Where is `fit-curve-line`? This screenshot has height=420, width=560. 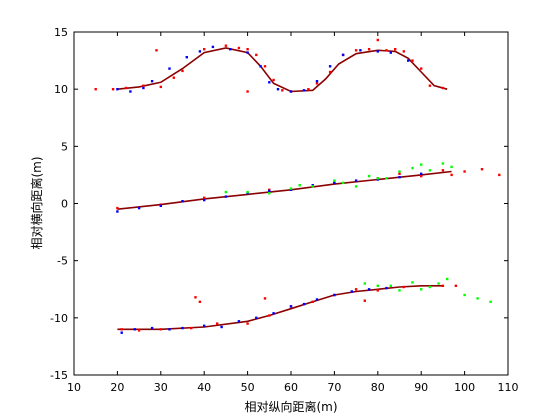 fit-curve-line is located at coordinates (282, 70).